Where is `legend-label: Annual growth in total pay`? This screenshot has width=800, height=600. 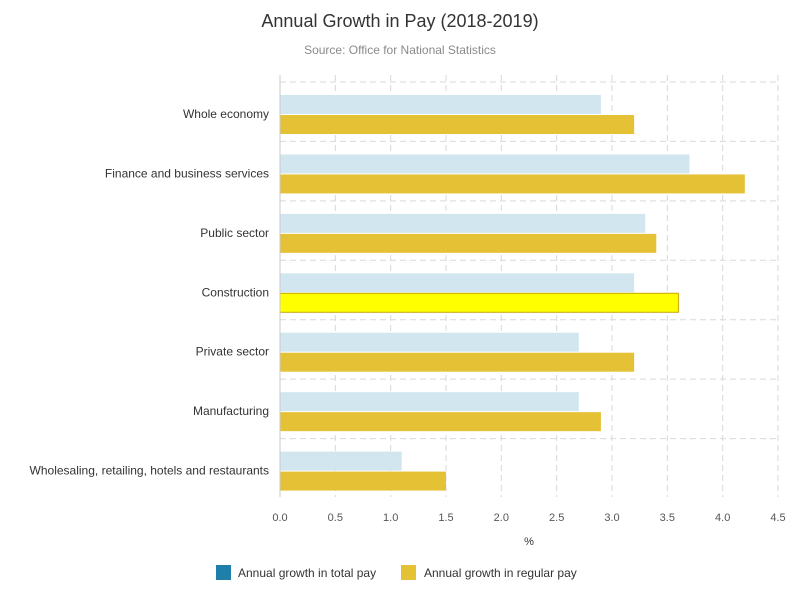
legend-label: Annual growth in total pay is located at coordinates (307, 573).